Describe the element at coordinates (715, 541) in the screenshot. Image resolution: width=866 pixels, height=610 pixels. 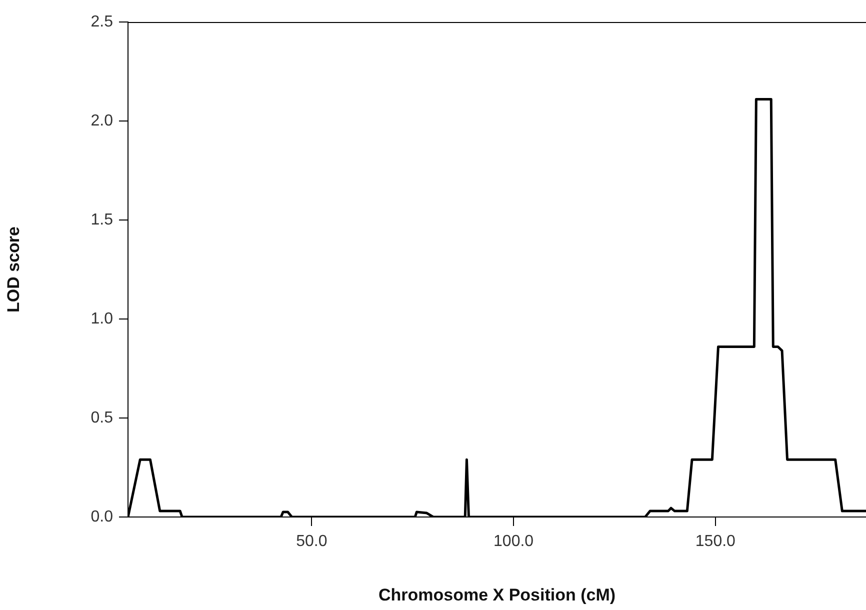
I see `x-tick-label: 150.0` at that location.